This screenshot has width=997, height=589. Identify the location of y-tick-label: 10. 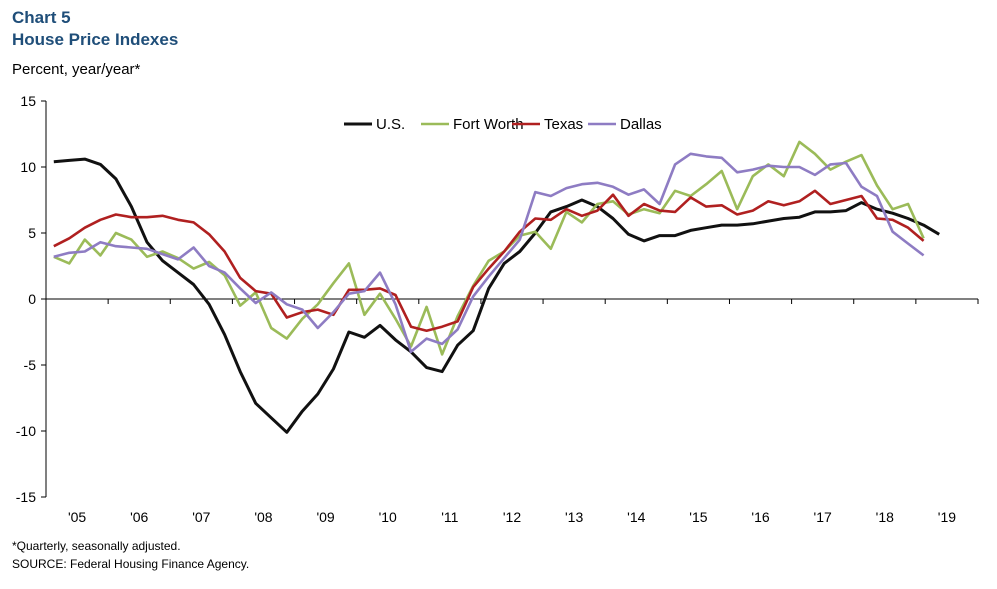
(28, 167).